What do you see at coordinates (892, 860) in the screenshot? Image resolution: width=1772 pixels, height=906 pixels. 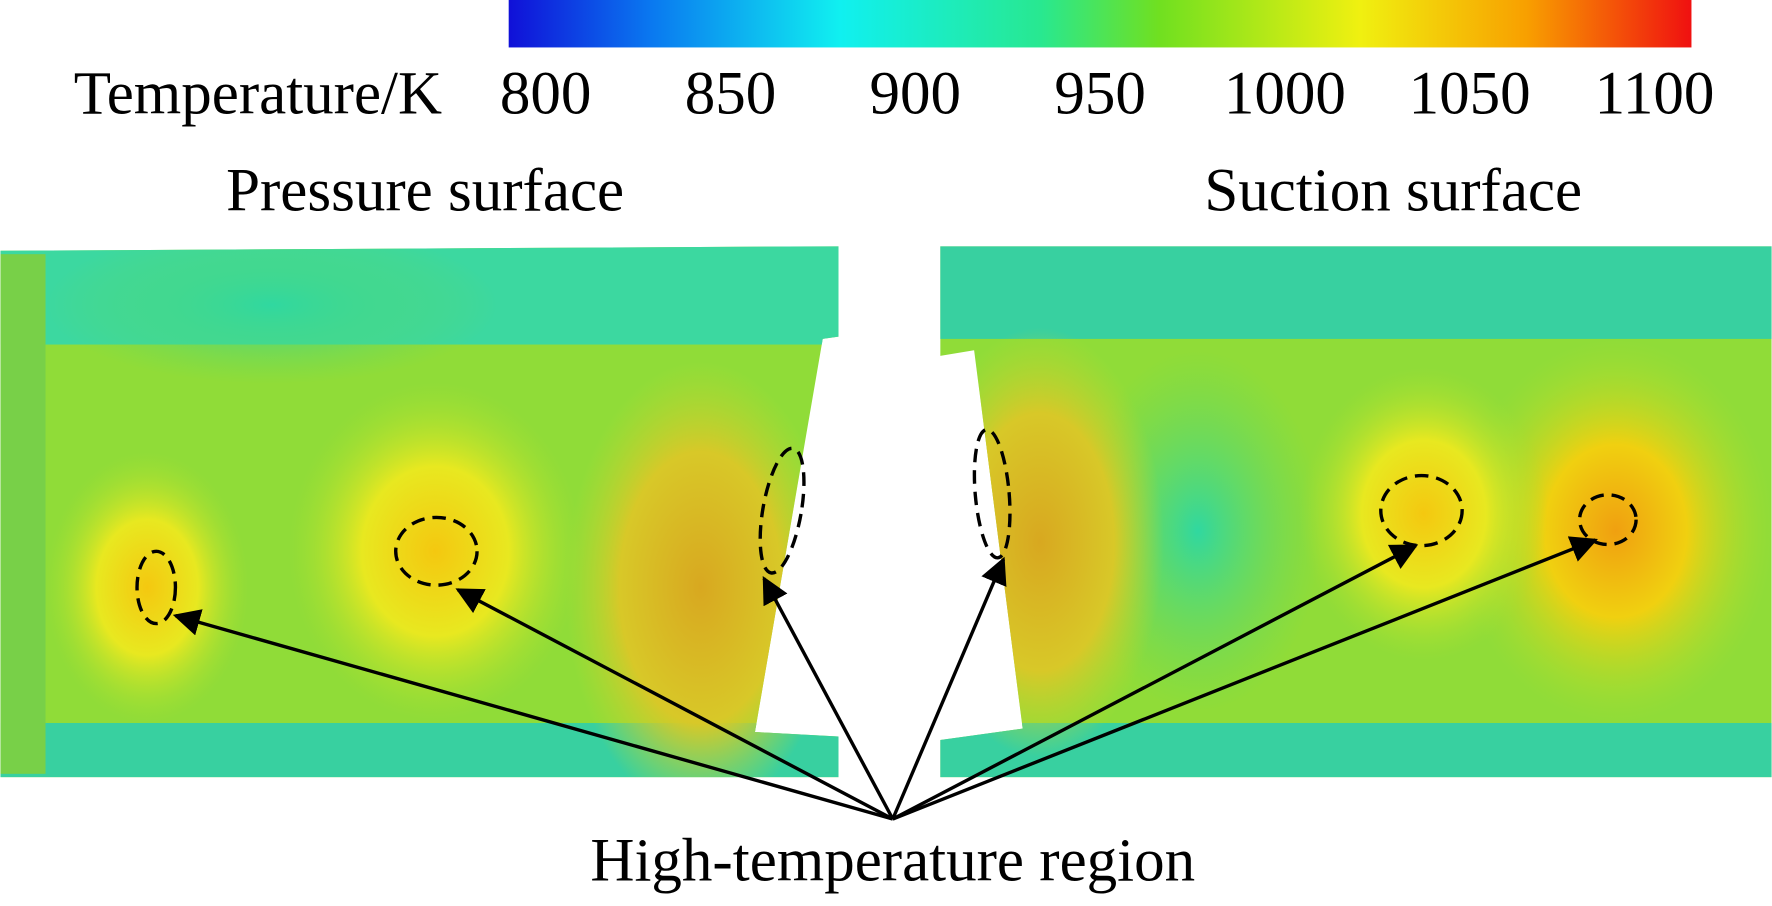 I see `annotation: High-temperature region` at bounding box center [892, 860].